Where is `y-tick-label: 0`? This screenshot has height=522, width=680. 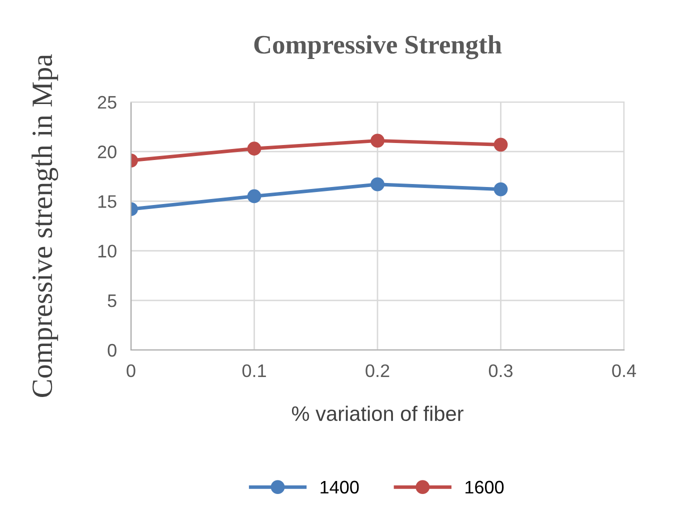 y-tick-label: 0 is located at coordinates (112, 350).